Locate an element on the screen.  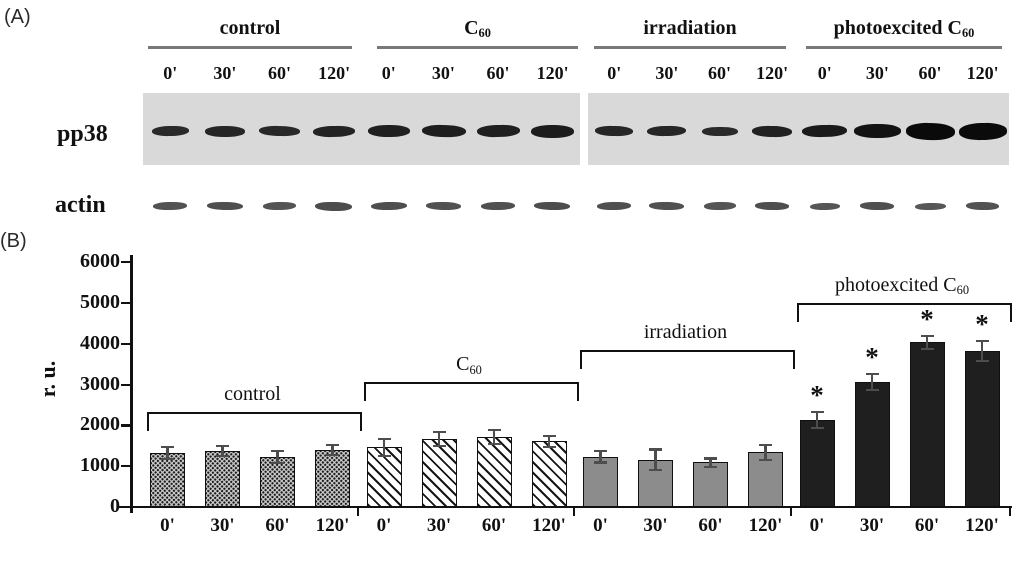
chart-group-label-text: control is located at coordinates (252, 393).